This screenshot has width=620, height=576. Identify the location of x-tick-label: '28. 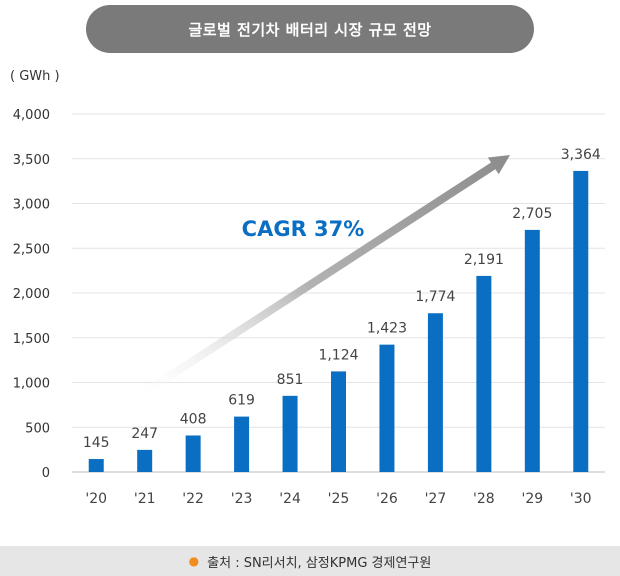
(484, 499).